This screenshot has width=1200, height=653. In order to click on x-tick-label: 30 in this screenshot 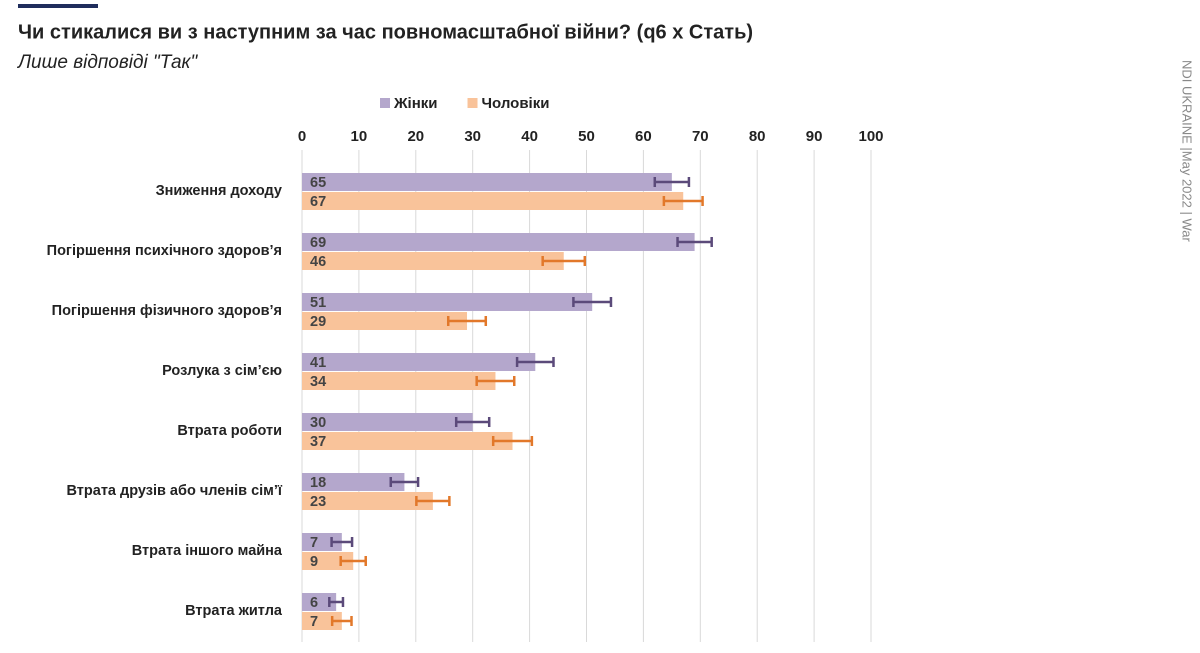, I will do `click(472, 136)`.